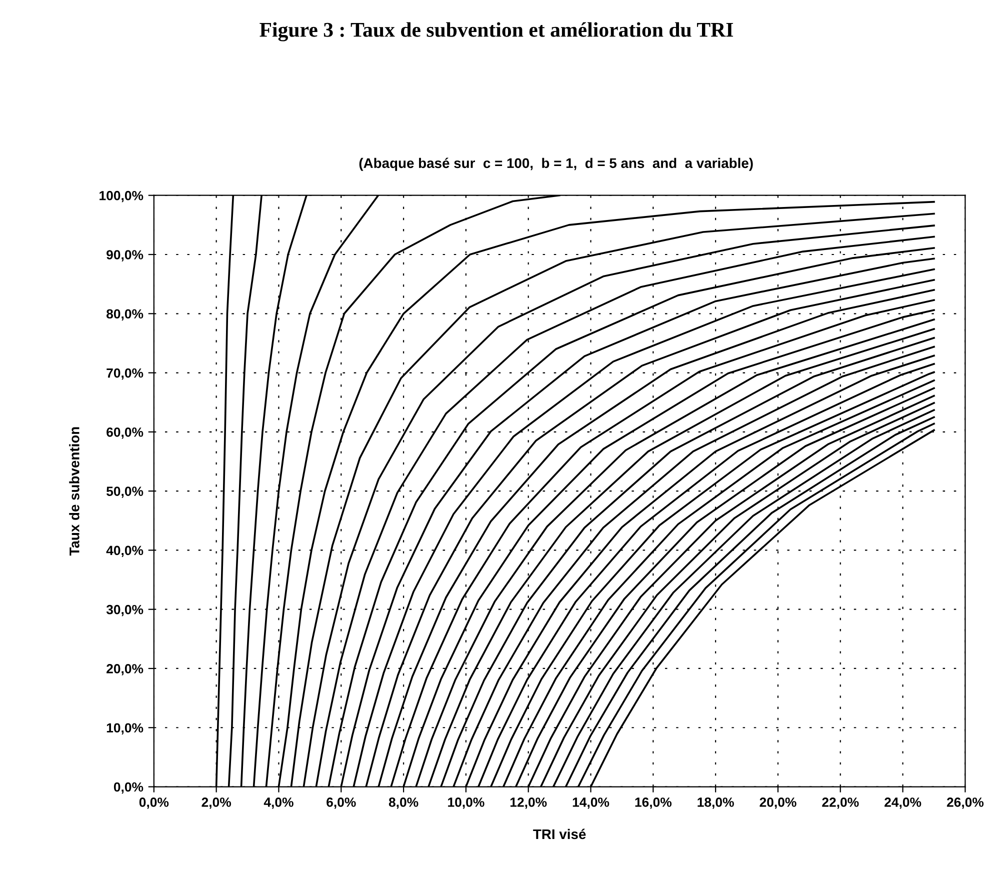 This screenshot has width=993, height=888. Describe the element at coordinates (965, 803) in the screenshot. I see `x-tick-label: 26,0%` at that location.